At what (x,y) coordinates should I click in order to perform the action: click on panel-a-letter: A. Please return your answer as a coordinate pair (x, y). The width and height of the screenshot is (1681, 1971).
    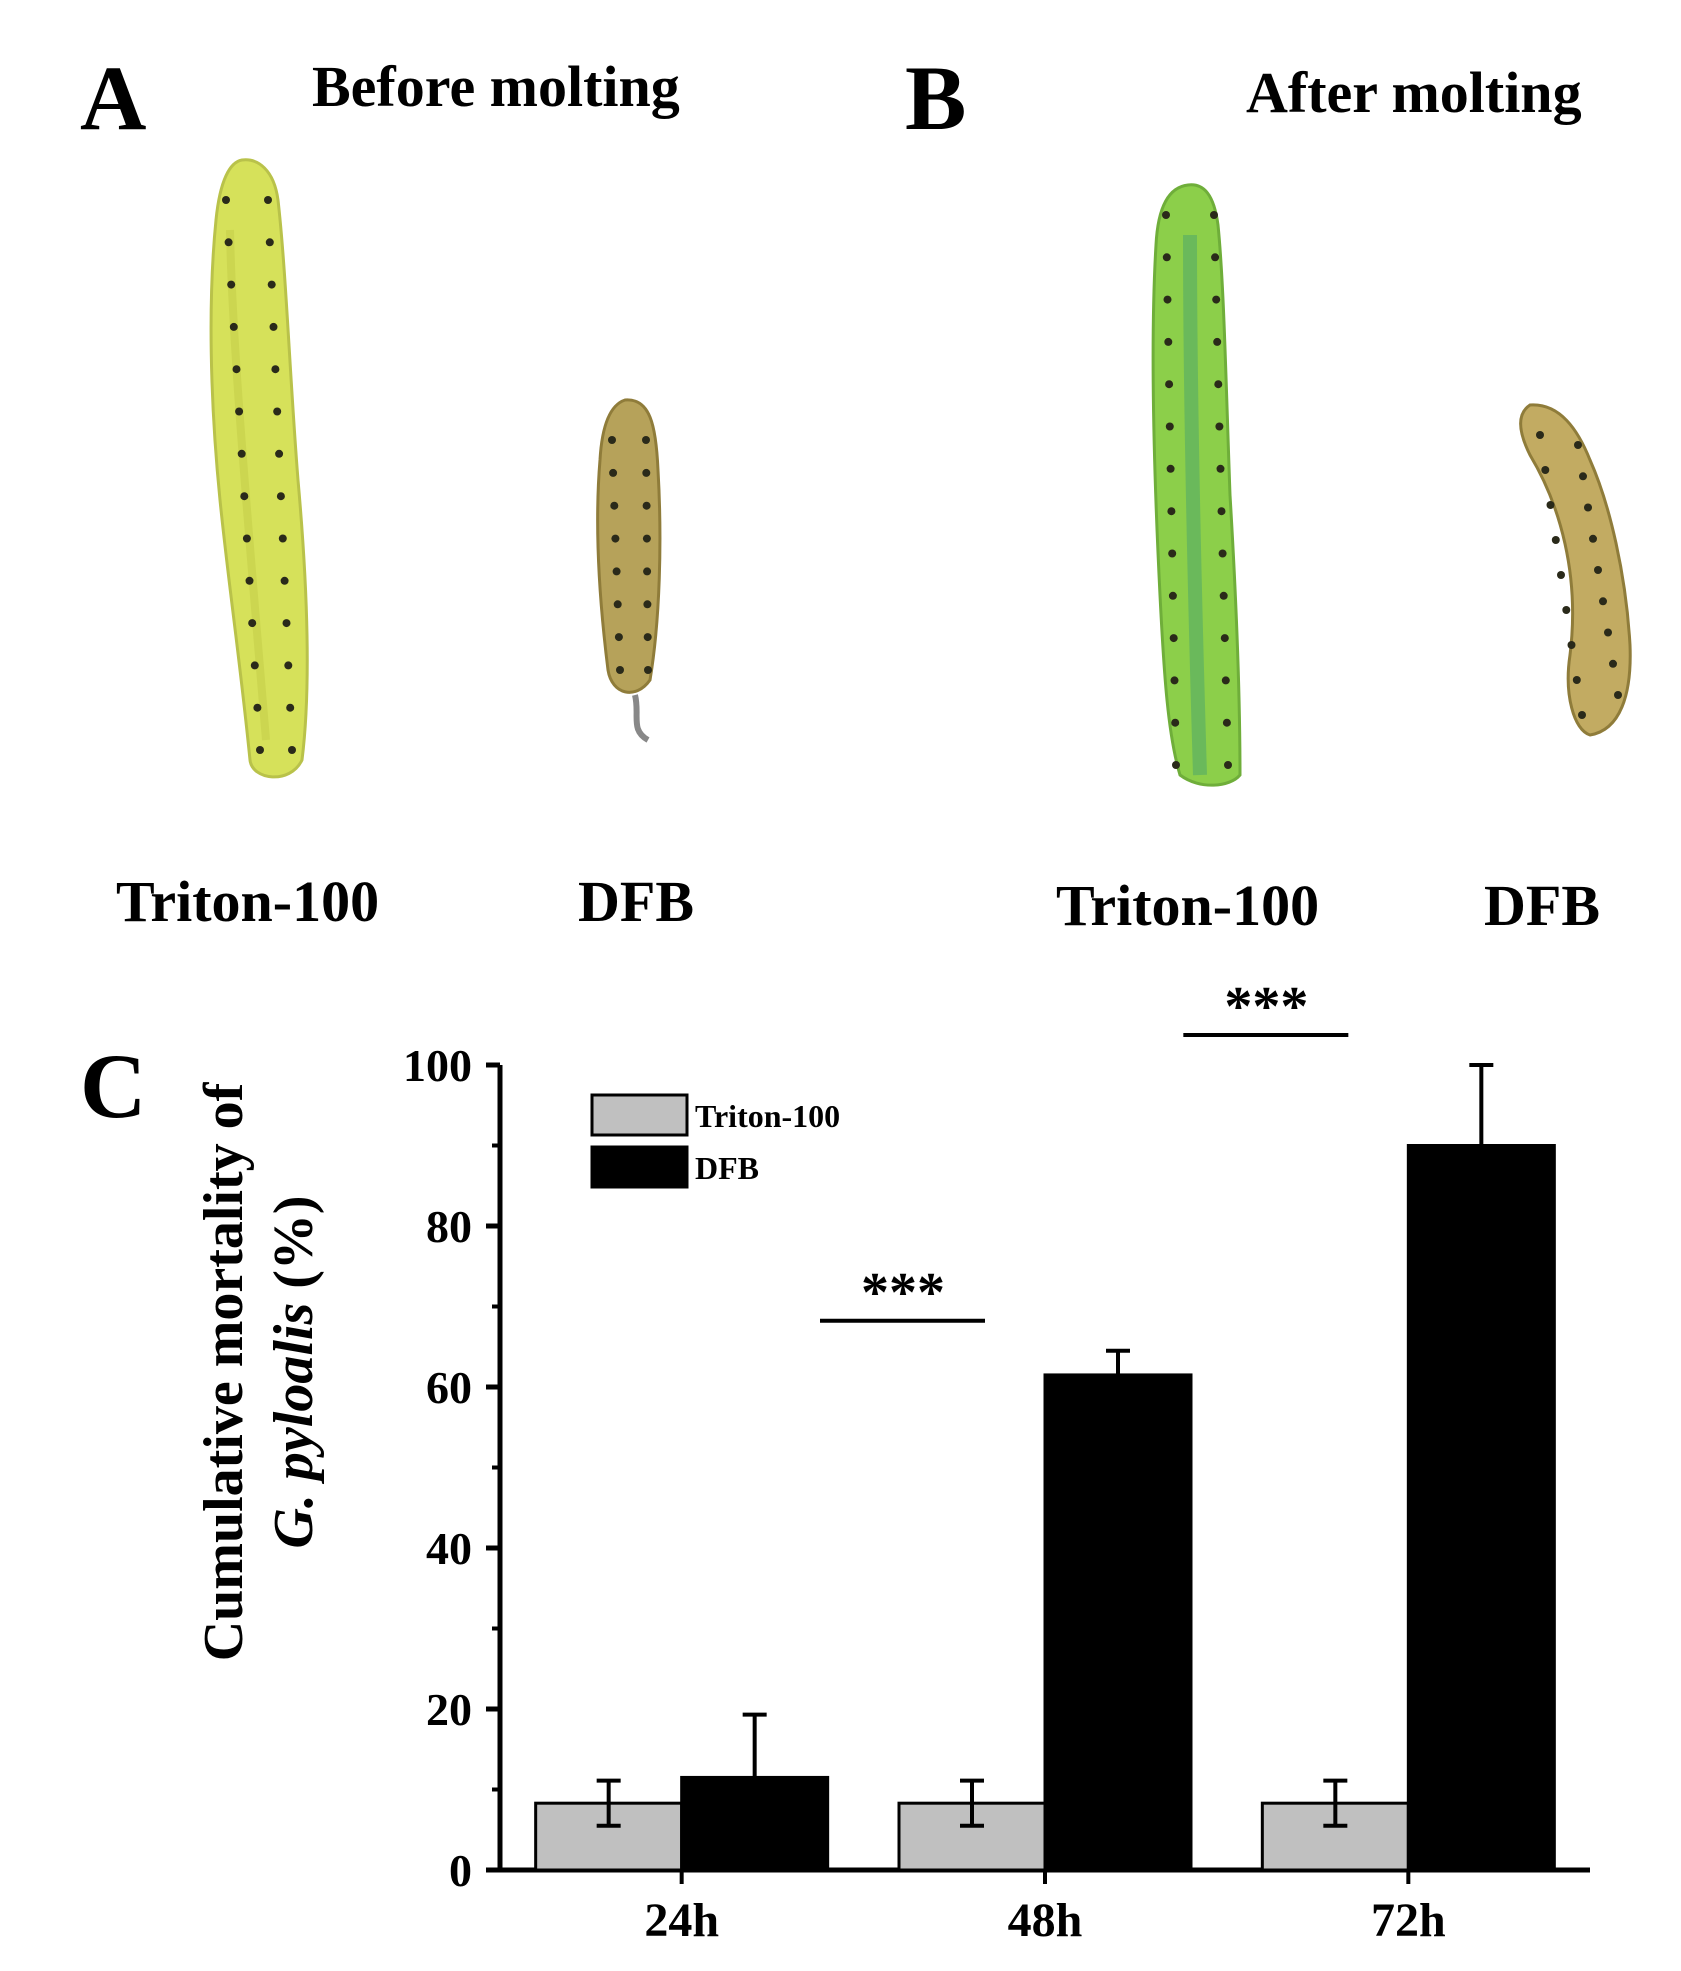
    Looking at the image, I should click on (113, 98).